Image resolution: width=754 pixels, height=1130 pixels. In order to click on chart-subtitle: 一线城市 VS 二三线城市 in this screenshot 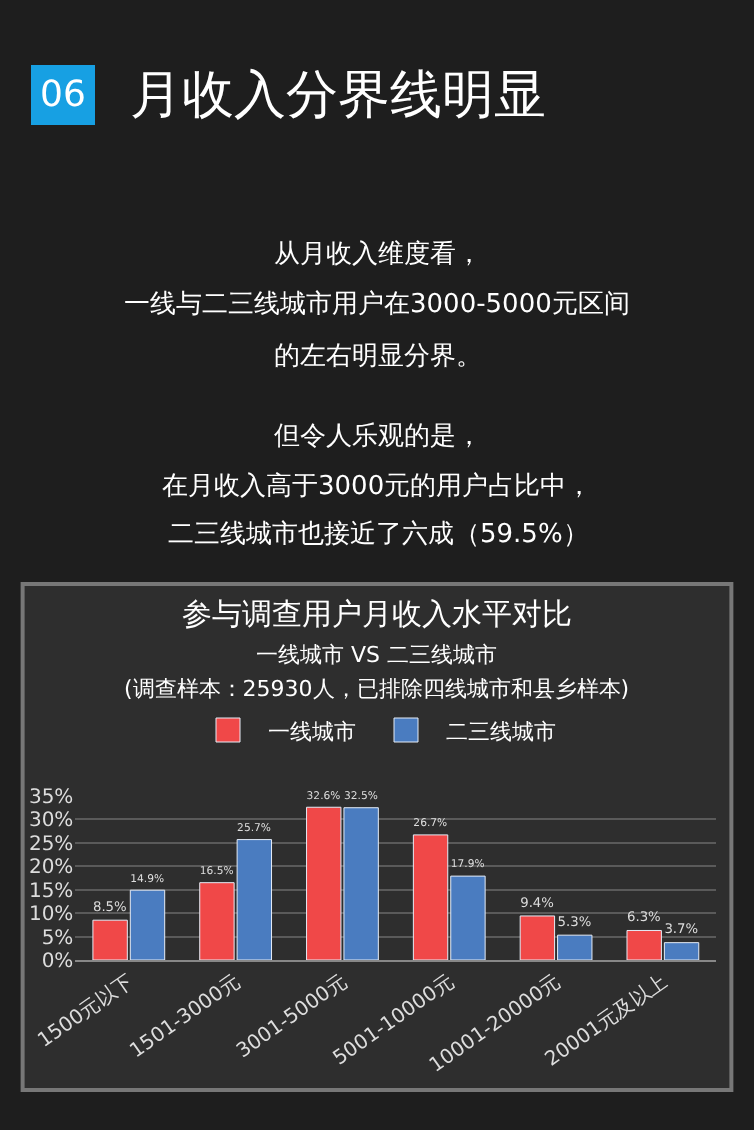, I will do `click(377, 655)`.